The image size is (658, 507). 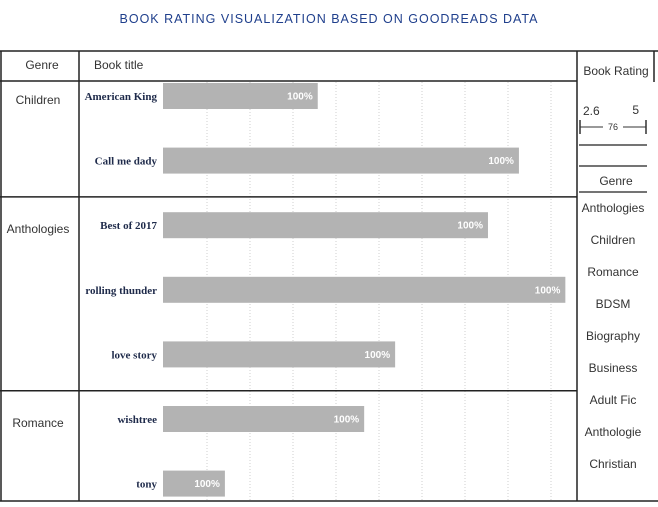 I want to click on bar-row: tony 100%, so click(x=180, y=483).